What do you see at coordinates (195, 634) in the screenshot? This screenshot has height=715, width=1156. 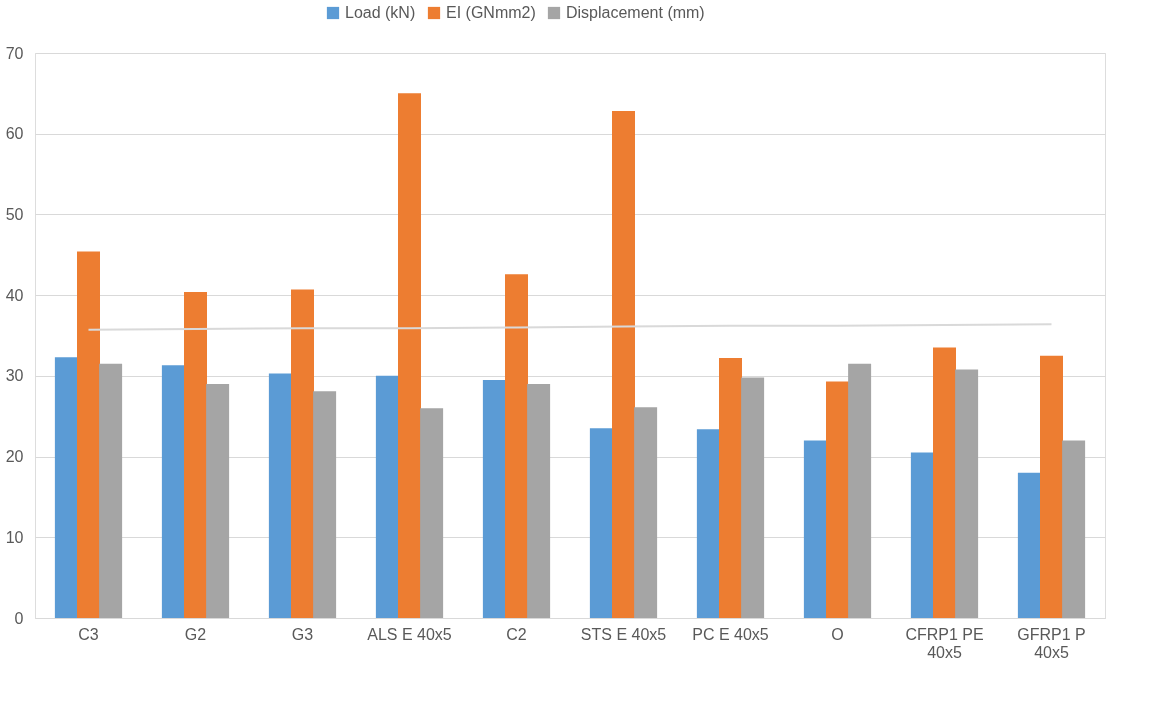 I see `x-tick-label: G2` at bounding box center [195, 634].